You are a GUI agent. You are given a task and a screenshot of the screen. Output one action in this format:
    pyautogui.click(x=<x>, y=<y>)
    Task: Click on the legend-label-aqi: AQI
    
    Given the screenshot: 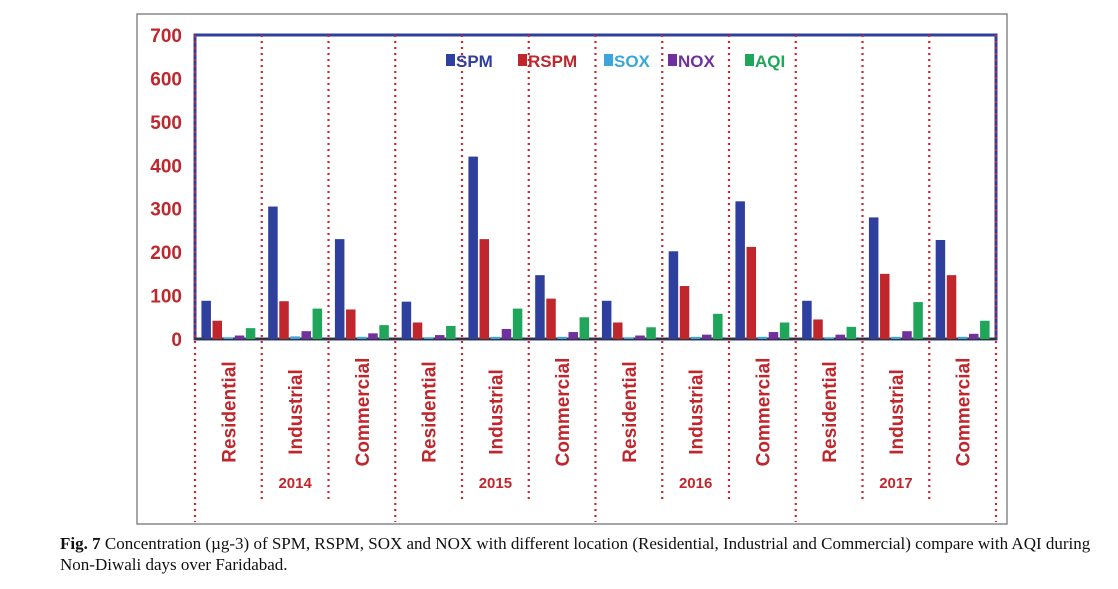 What is the action you would take?
    pyautogui.click(x=770, y=61)
    